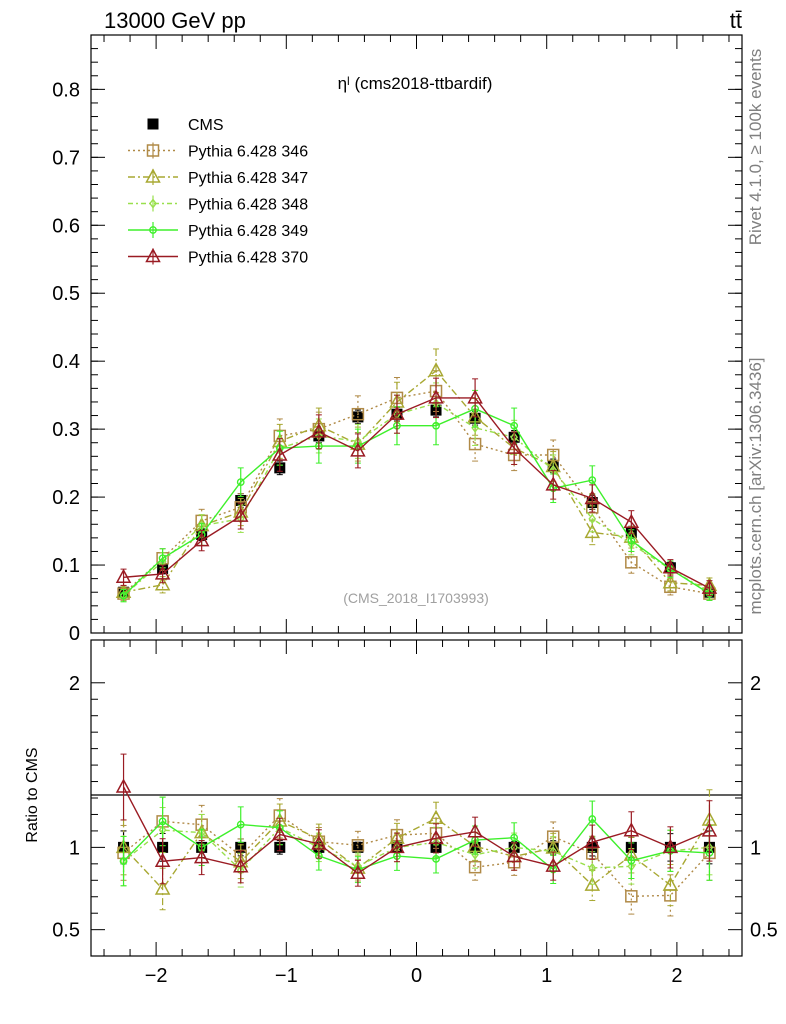 Image resolution: width=786 pixels, height=1024 pixels. I want to click on legend-label: Pythia 6.428 347, so click(248, 178).